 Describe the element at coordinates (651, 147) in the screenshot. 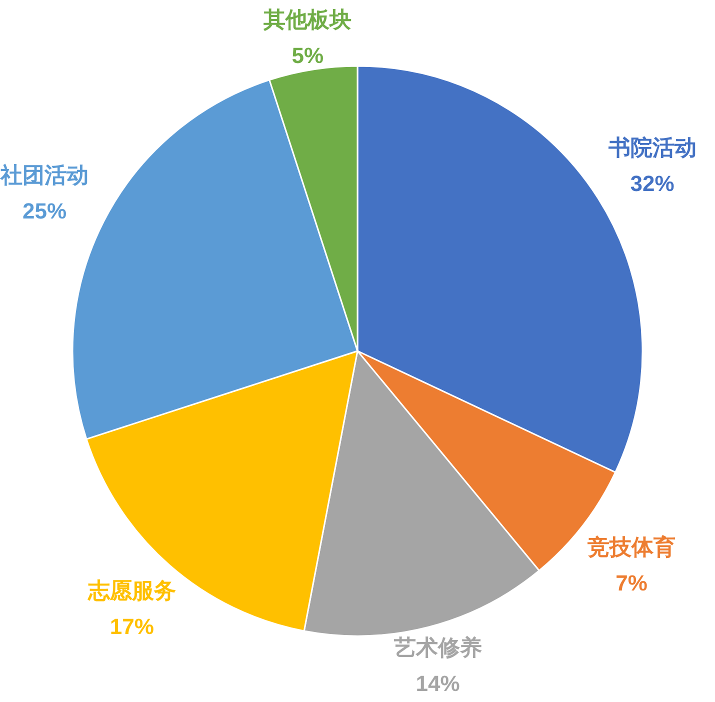

I see `slice-label: 书院活动` at that location.